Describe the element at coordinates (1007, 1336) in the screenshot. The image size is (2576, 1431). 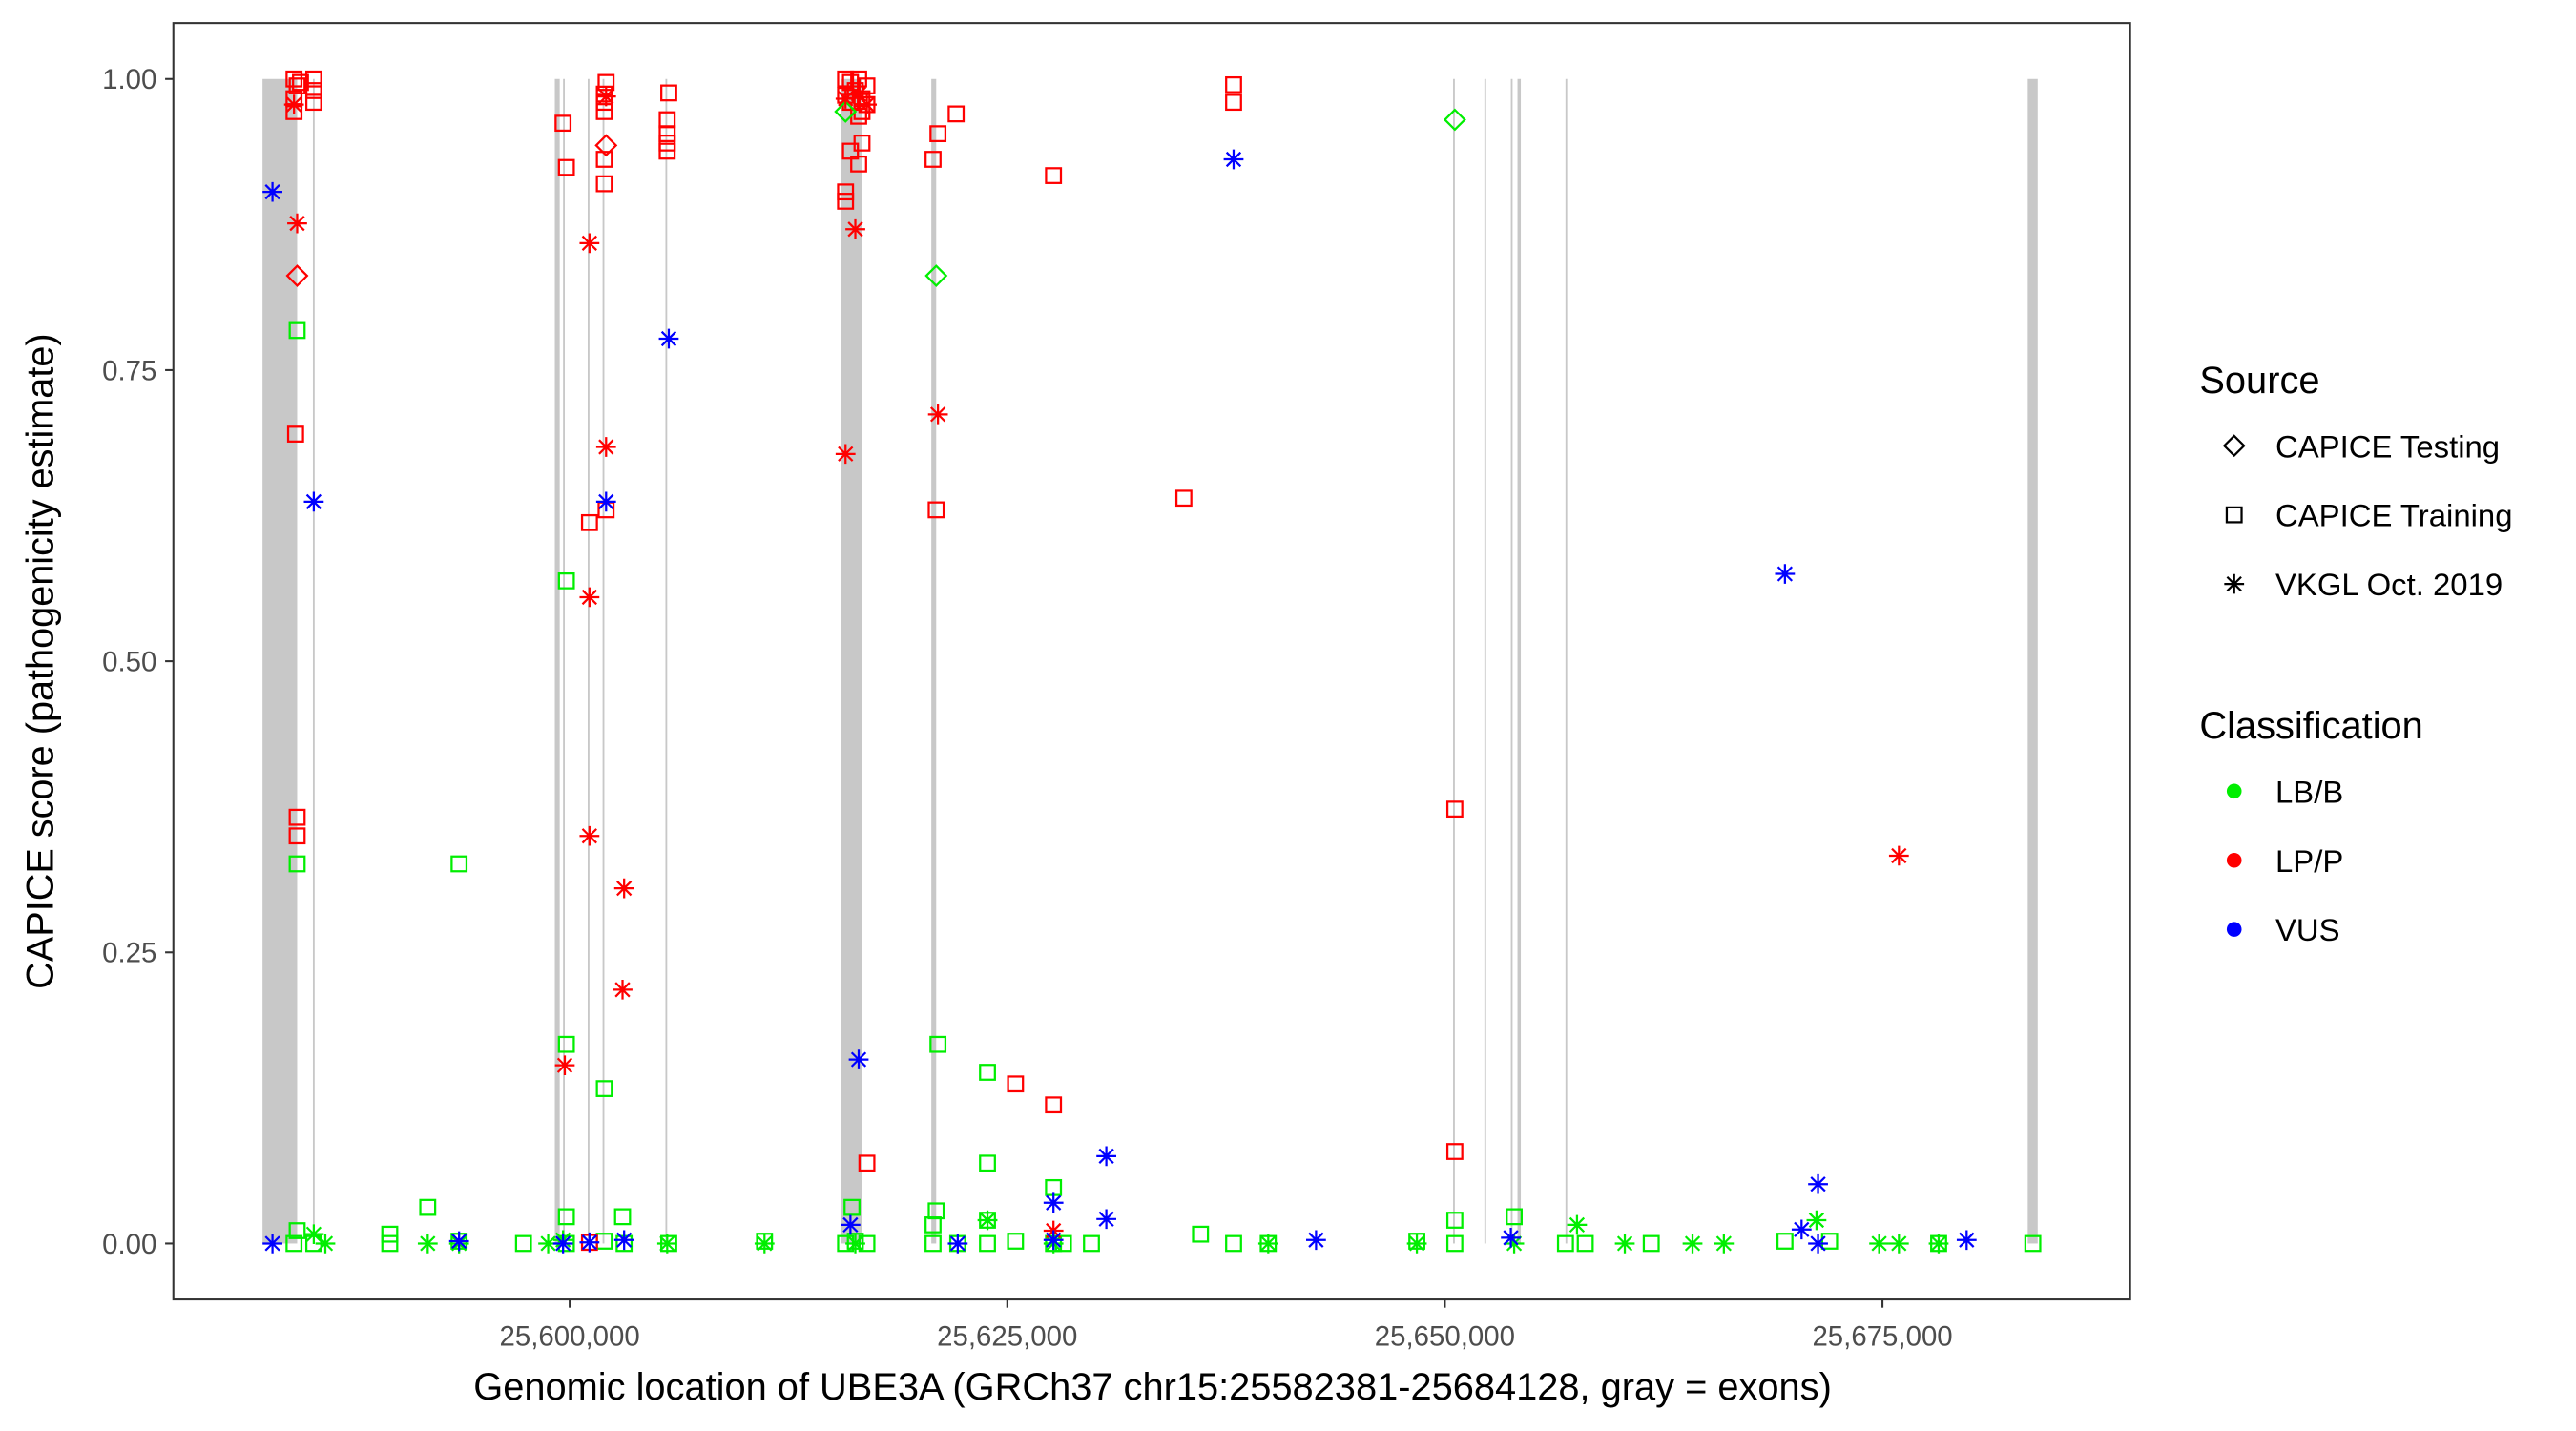
I see `x-tick-label: 25,625,000` at that location.